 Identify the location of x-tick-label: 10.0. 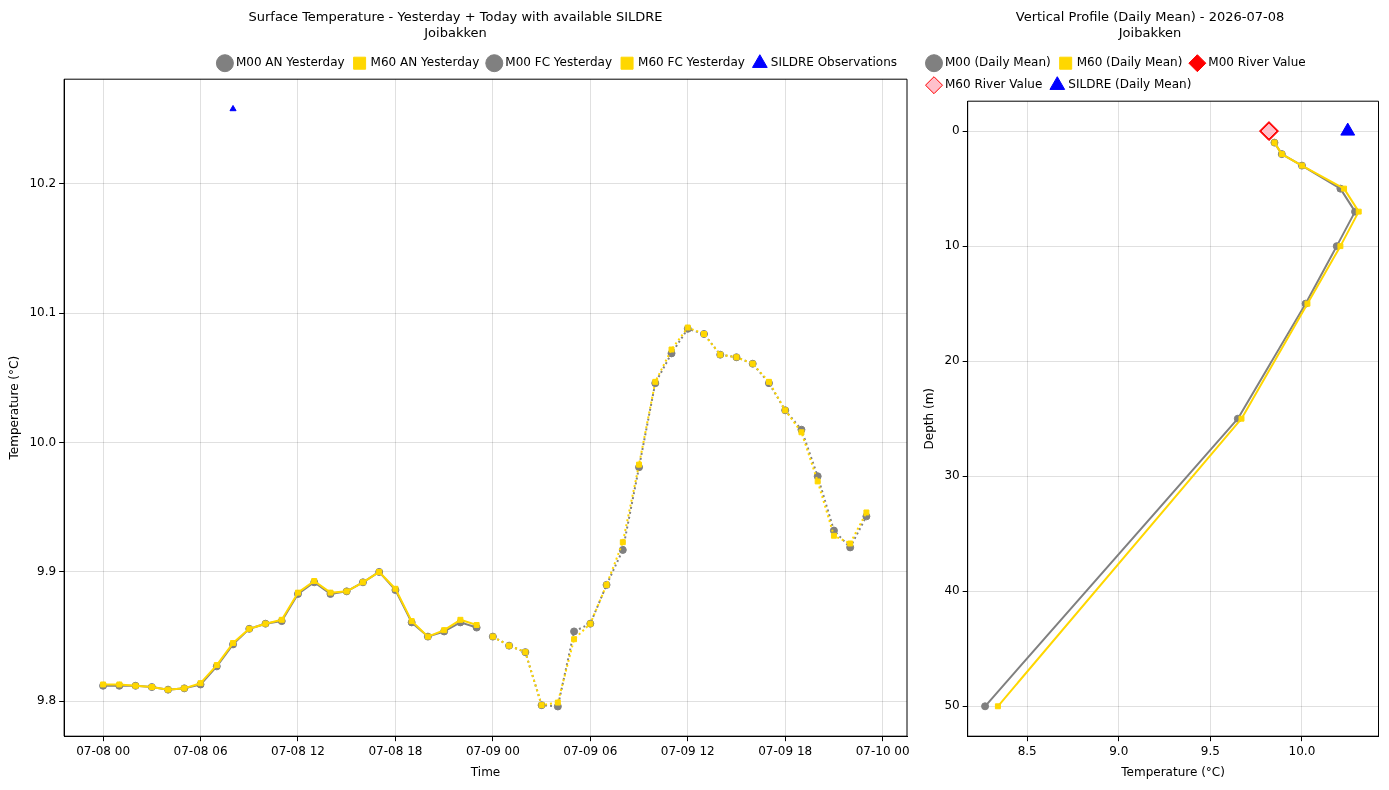
(1302, 750).